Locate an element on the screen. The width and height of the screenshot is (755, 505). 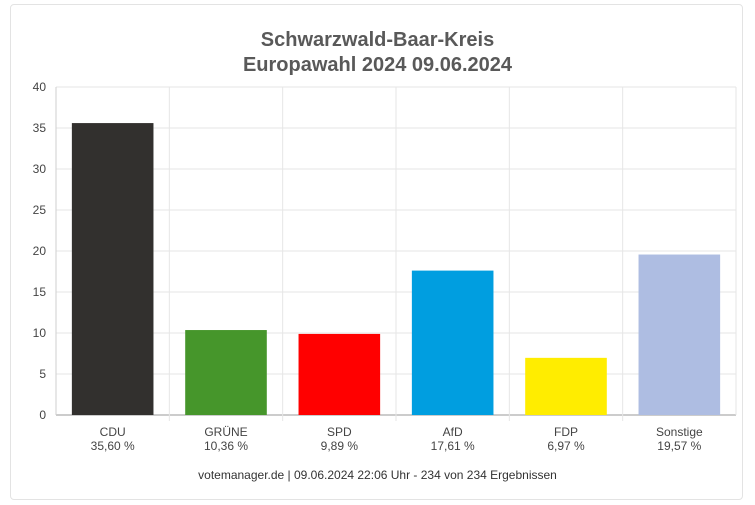
chart-title: Schwarzwald-Baar-Kreis is located at coordinates (377, 40).